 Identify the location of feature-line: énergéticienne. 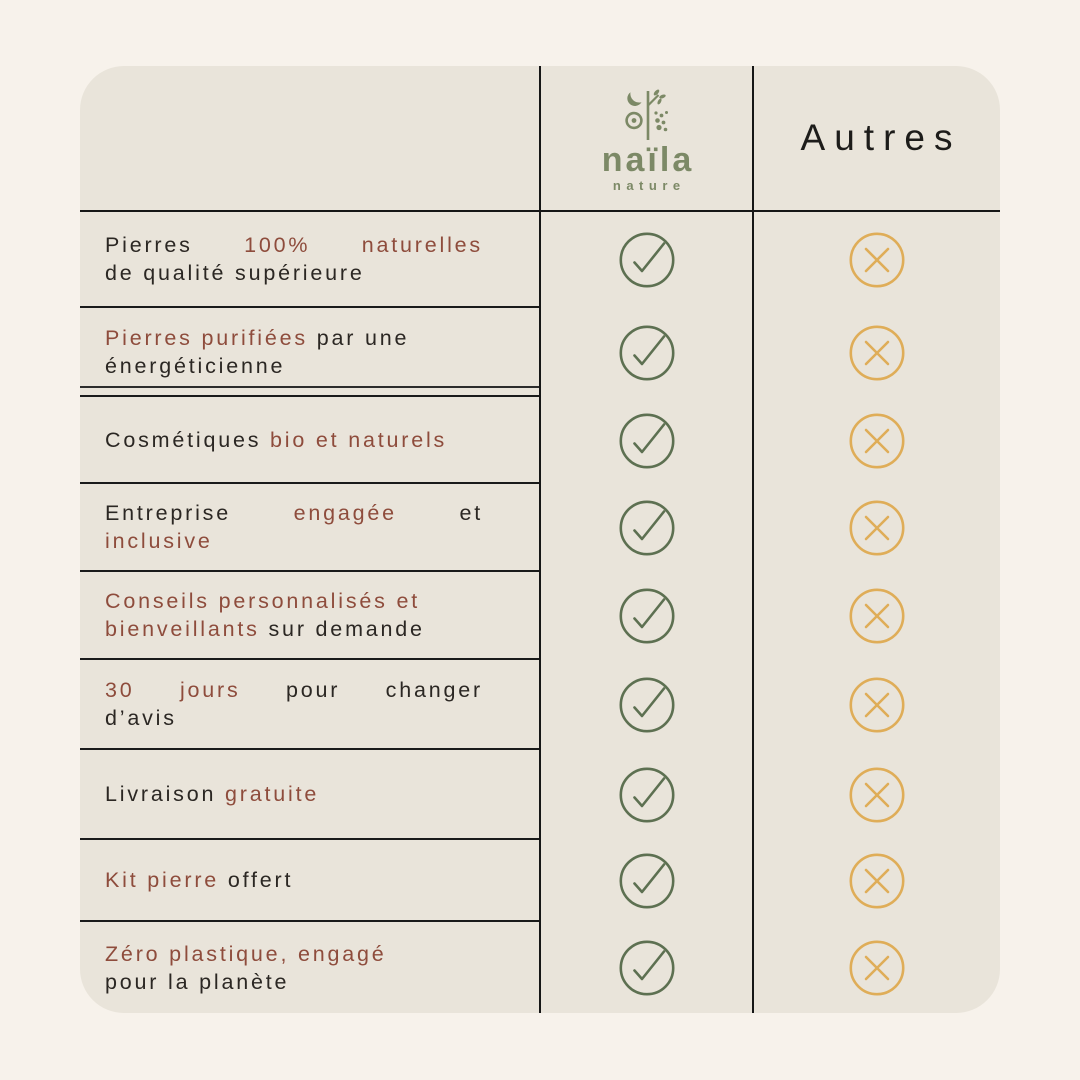
(307, 366).